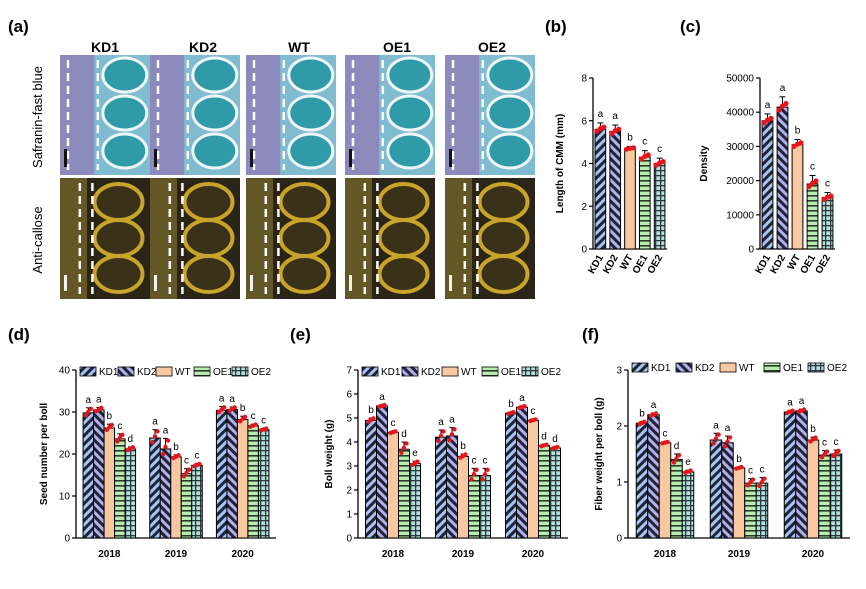 Image resolution: width=866 pixels, height=589 pixels. What do you see at coordinates (415, 501) in the screenshot?
I see `bar-oe2-2018` at bounding box center [415, 501].